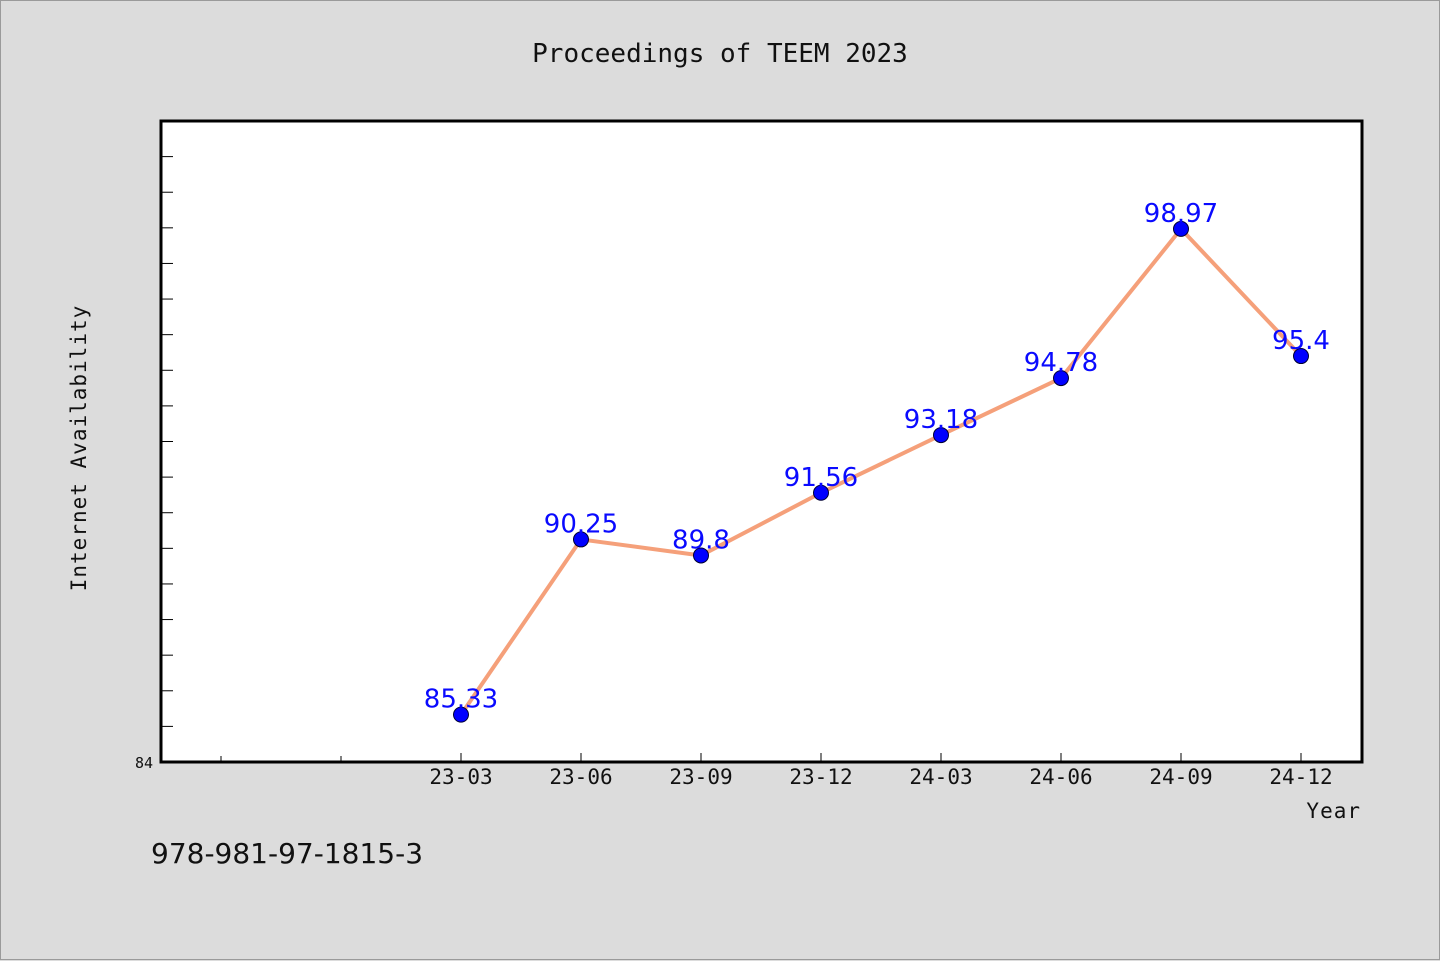 This screenshot has width=1440, height=961. What do you see at coordinates (820, 777) in the screenshot?
I see `x-tick-label: 23-12` at bounding box center [820, 777].